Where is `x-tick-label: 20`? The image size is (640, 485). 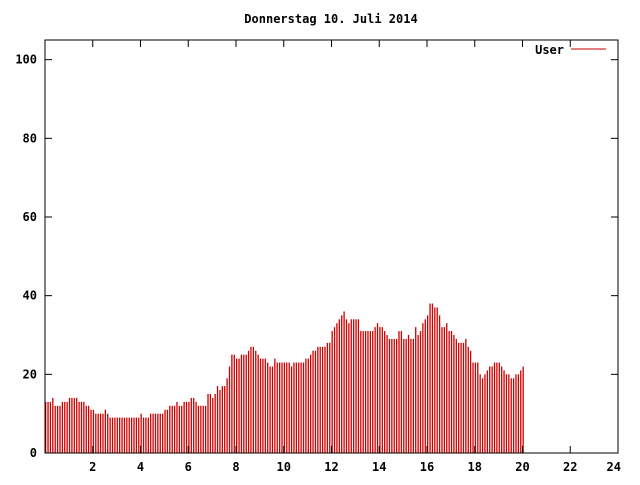
x-tick-label: 20 is located at coordinates (522, 467).